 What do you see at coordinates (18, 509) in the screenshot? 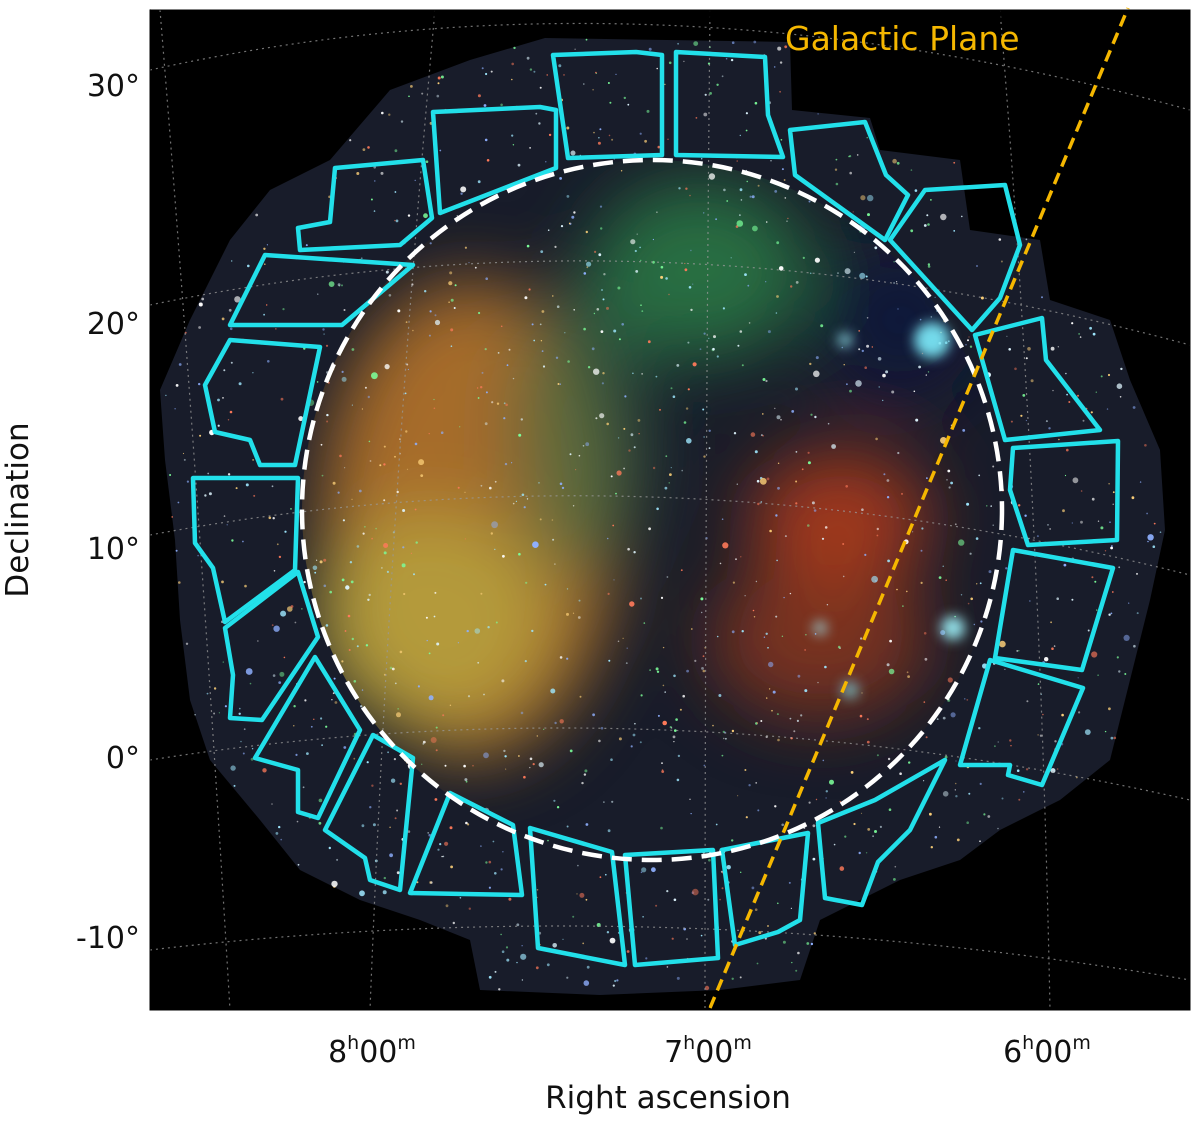
I see `y-axis-title: Declination` at bounding box center [18, 509].